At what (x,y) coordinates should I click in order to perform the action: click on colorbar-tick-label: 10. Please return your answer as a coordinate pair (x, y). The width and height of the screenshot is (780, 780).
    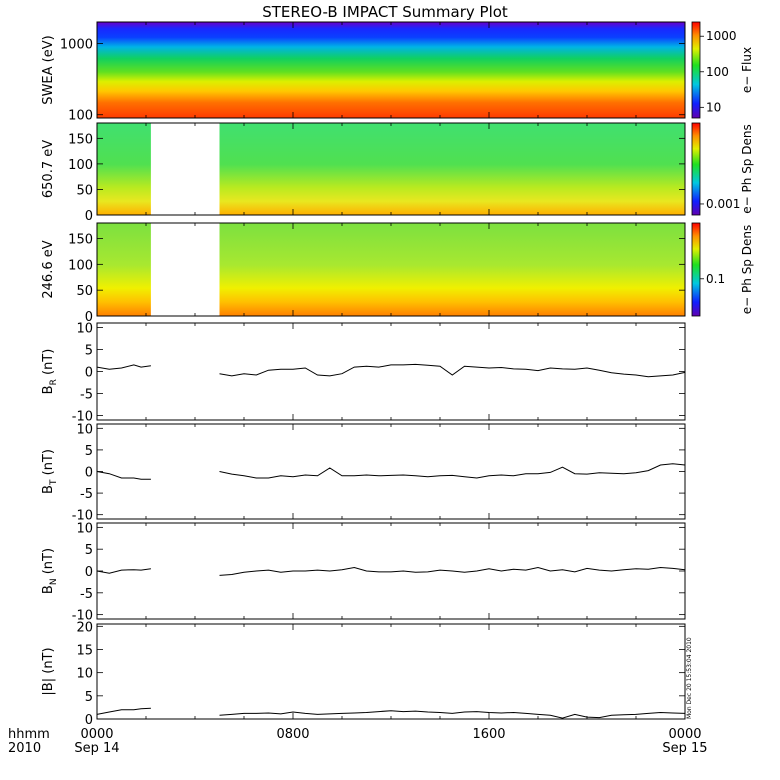
    Looking at the image, I should click on (713, 107).